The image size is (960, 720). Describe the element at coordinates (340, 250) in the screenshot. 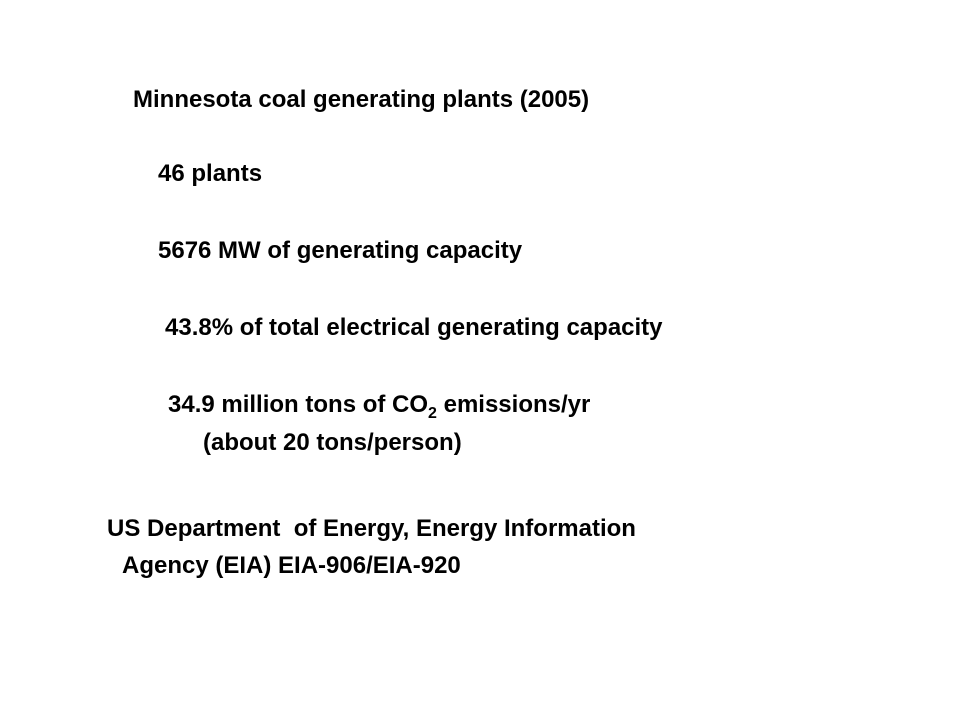

I see `fact: 5676 MW of generating capacity` at that location.